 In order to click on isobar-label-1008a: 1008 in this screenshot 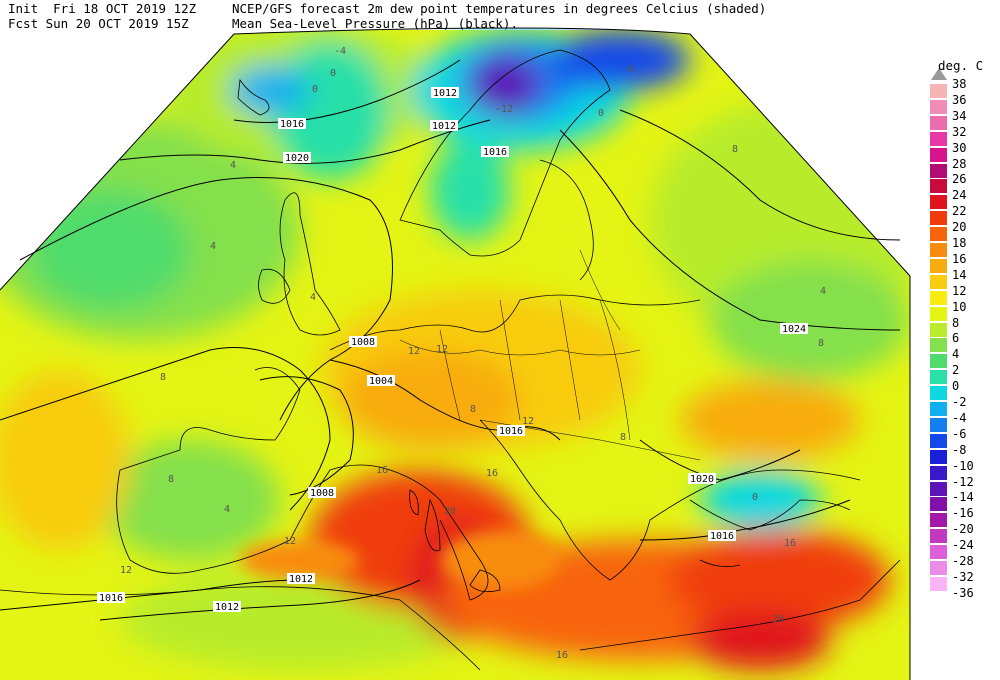, I will do `click(363, 342)`.